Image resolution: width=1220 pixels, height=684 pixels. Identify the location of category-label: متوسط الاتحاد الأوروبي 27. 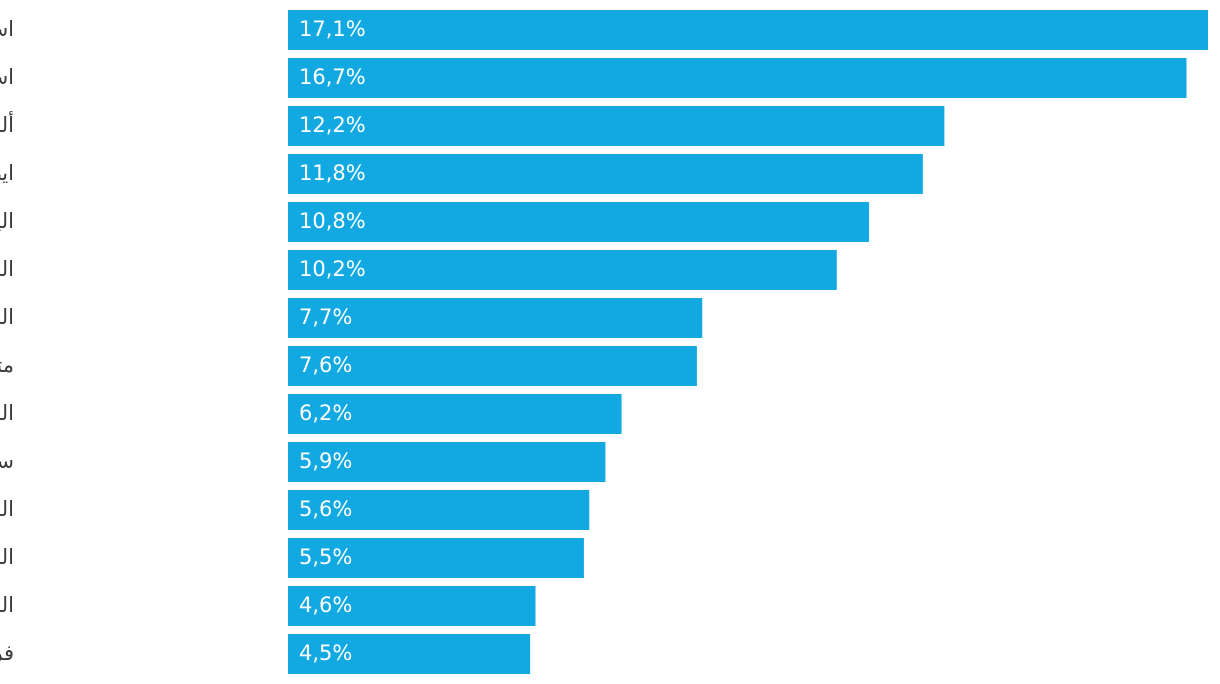
(7, 364).